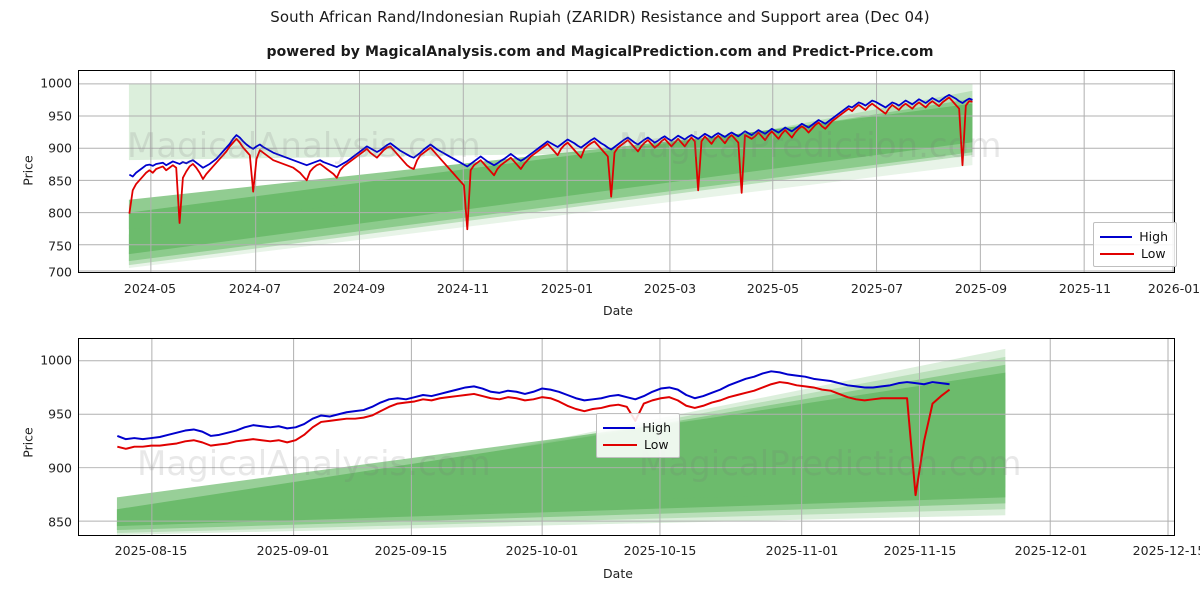 Image resolution: width=1200 pixels, height=600 pixels. I want to click on band-core2, so click(550, 169).